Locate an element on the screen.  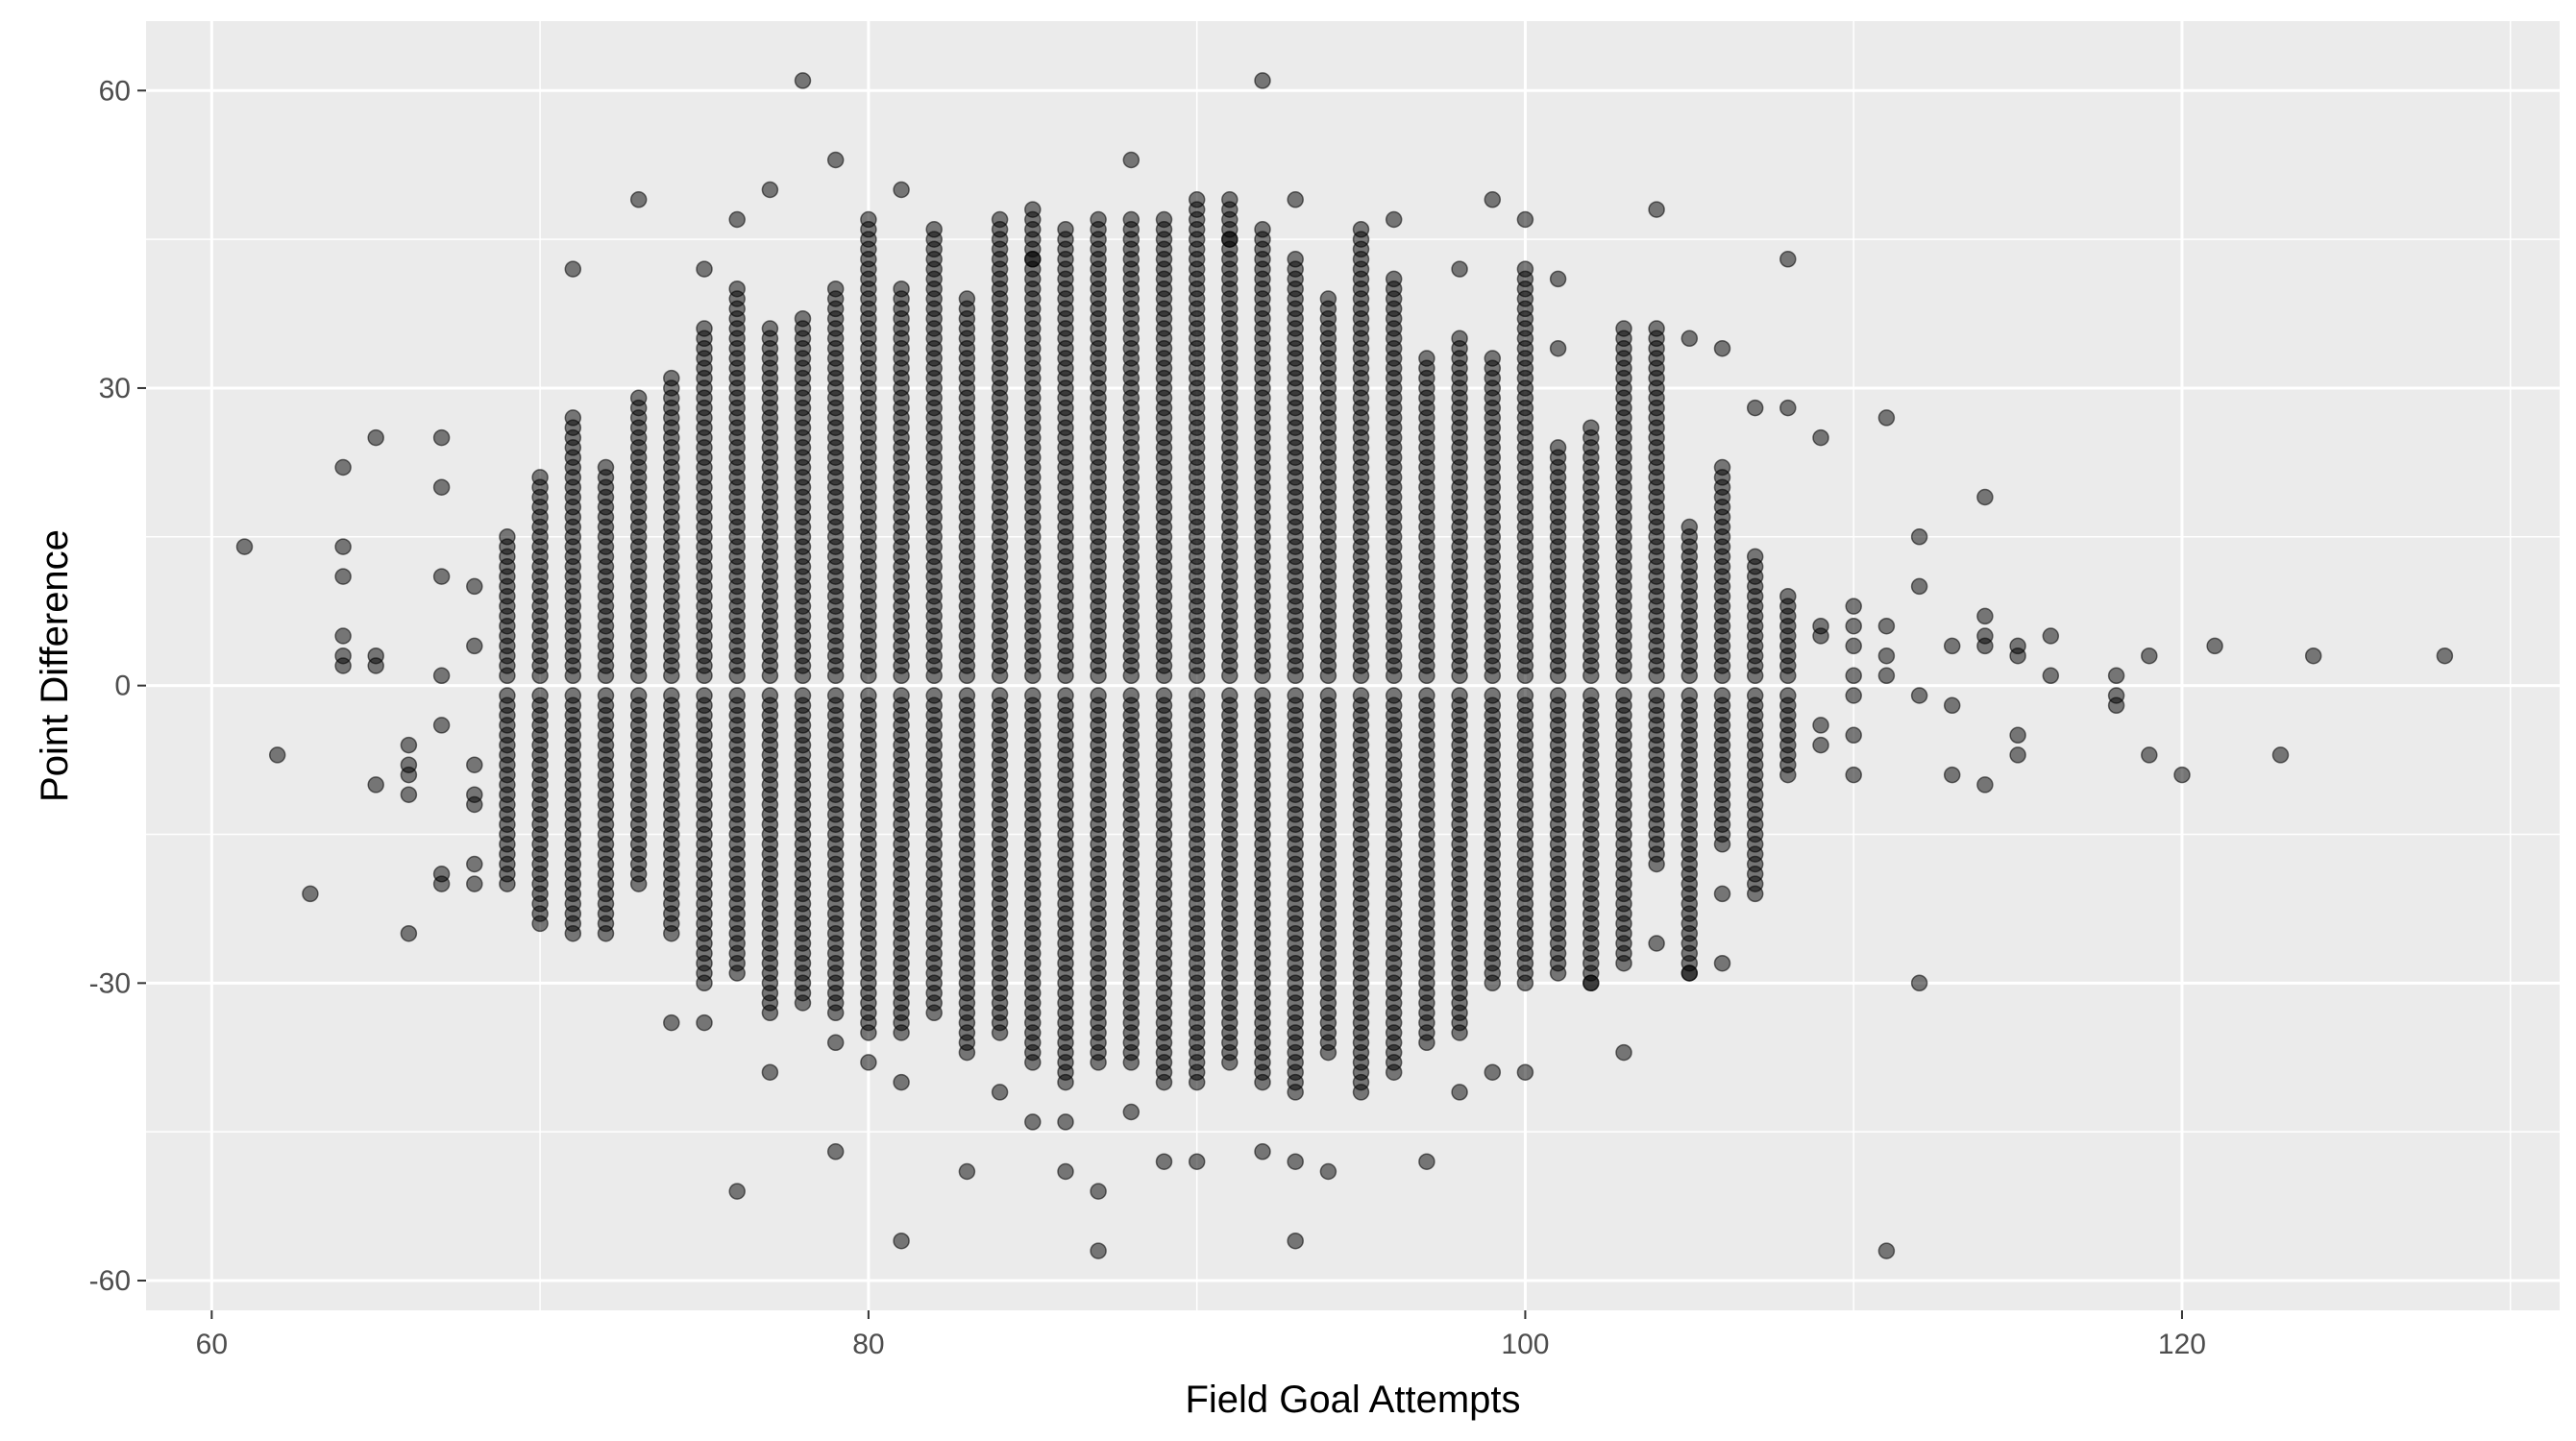
x-tick-label: 80 is located at coordinates (868, 1344).